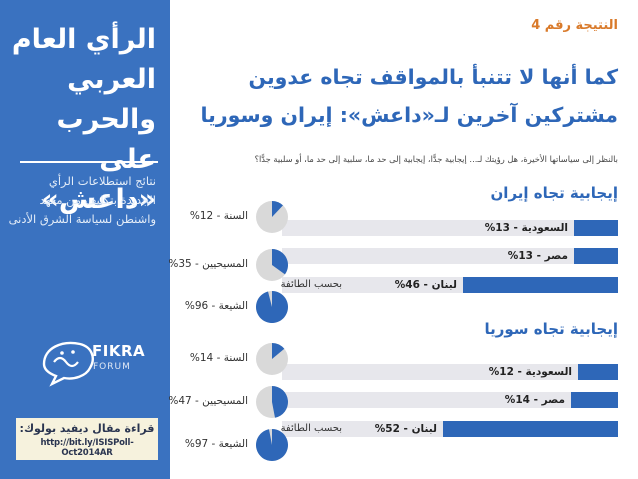  Describe the element at coordinates (208, 401) in the screenshot. I see `pie-value-label: المسيحيين - 47%` at that location.